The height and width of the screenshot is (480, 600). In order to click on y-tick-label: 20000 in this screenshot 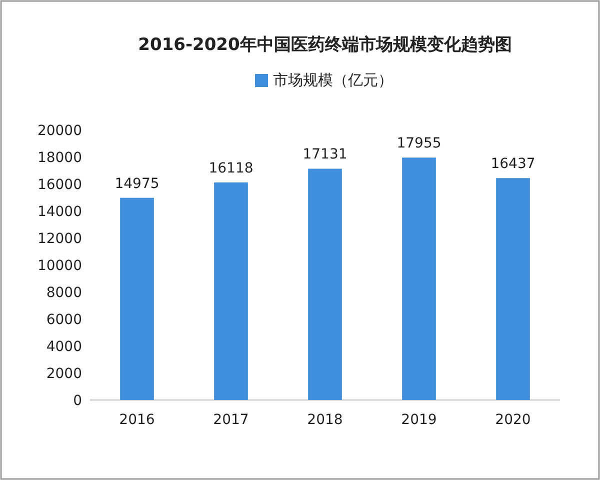, I will do `click(59, 131)`.